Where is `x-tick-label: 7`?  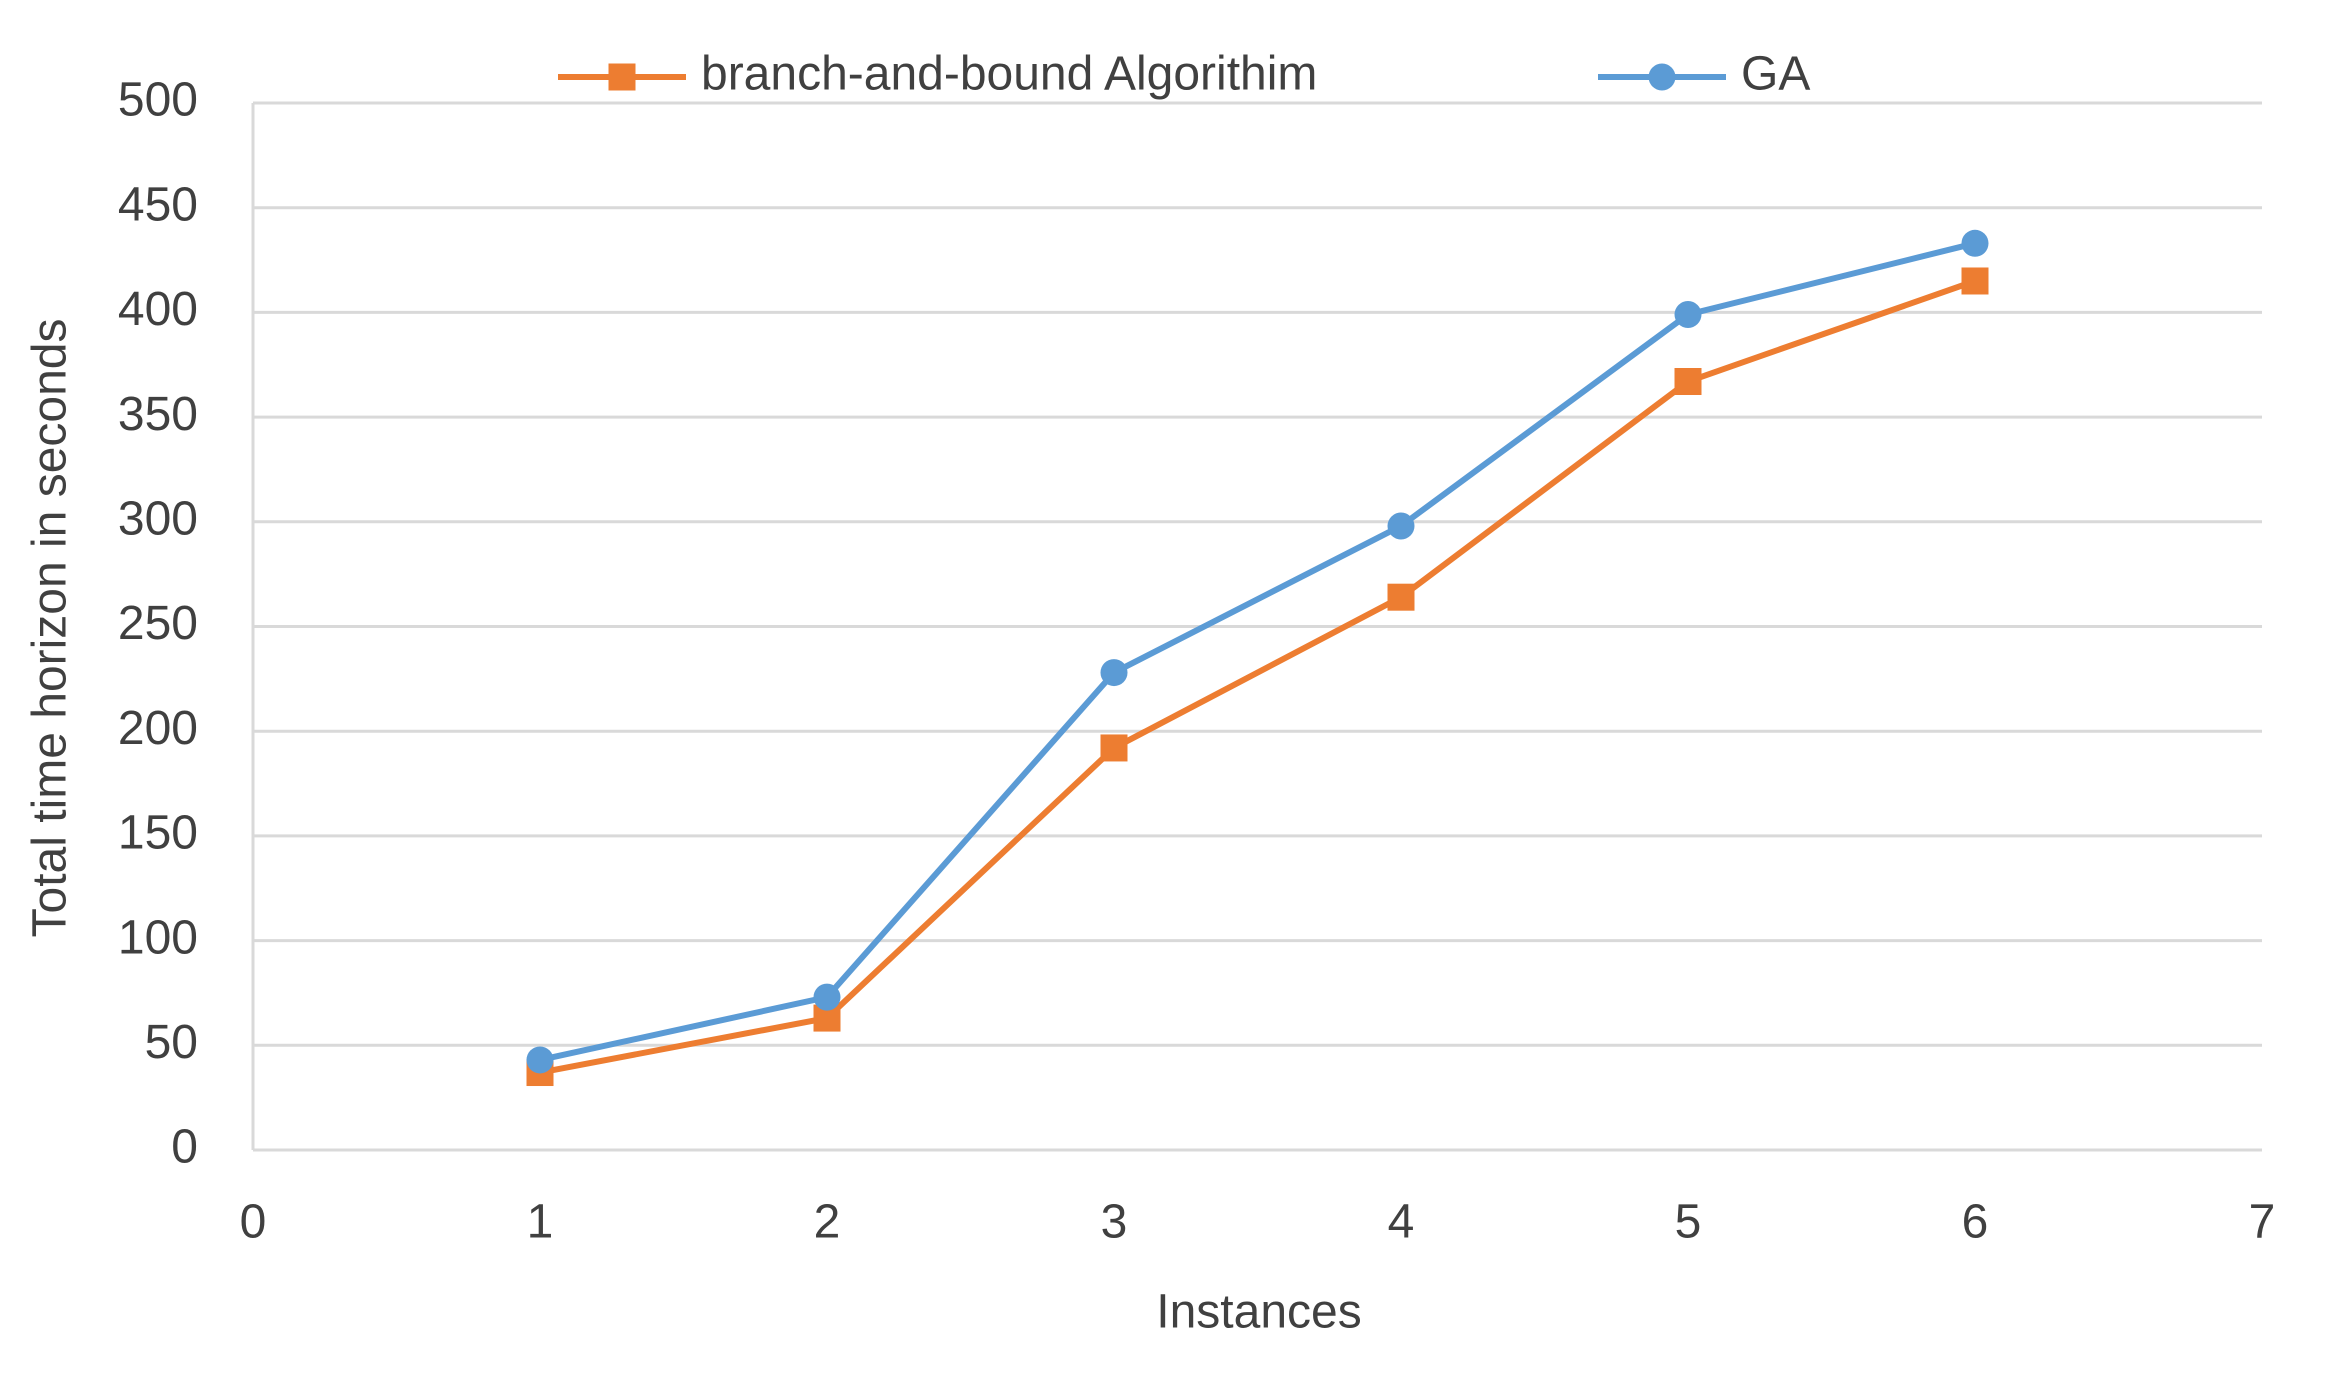 x-tick-label: 7 is located at coordinates (2262, 1222).